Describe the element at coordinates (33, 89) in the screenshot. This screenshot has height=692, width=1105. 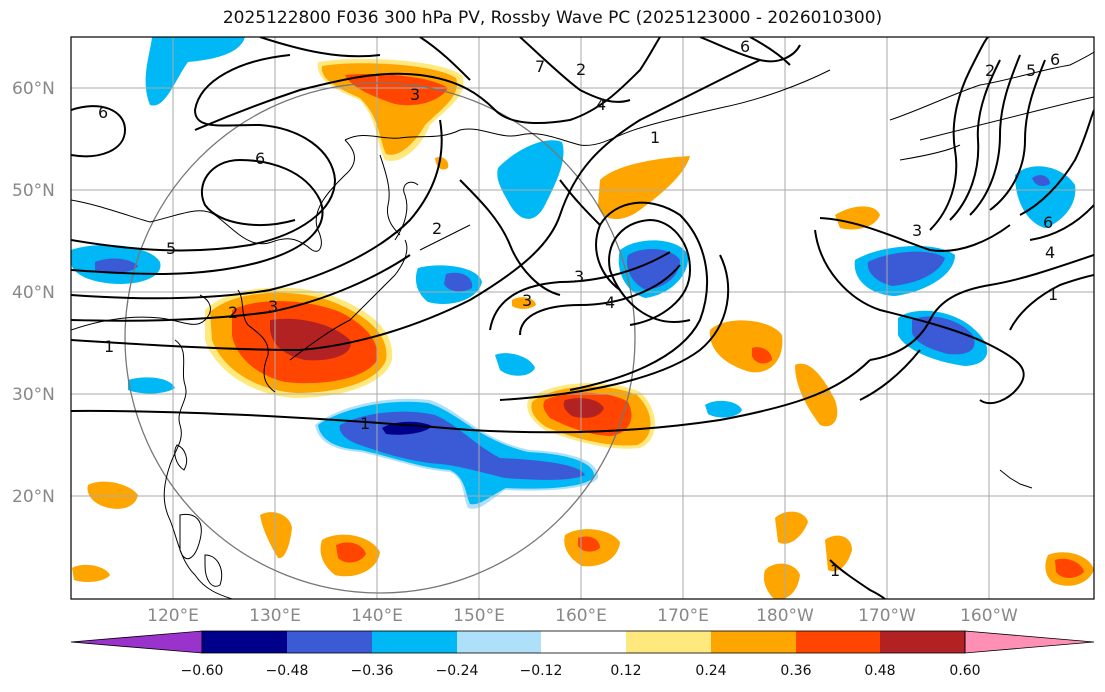
I see `lat-label: 60°N` at that location.